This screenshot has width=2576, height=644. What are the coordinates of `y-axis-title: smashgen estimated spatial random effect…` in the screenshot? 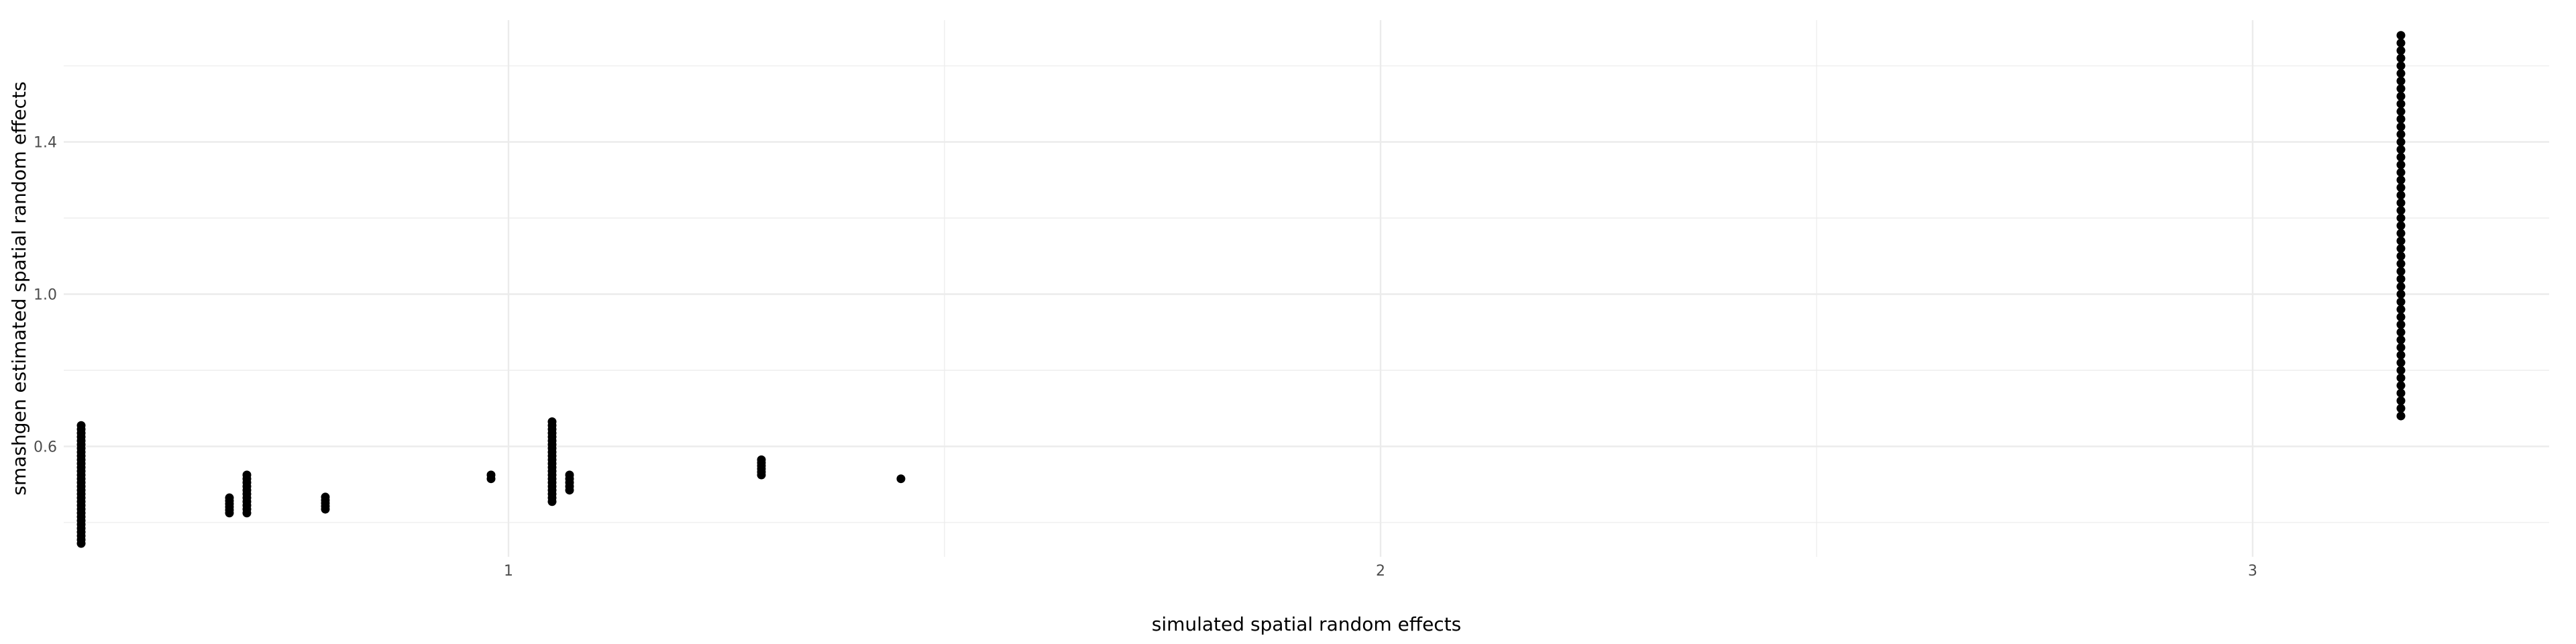 It's located at (19, 288).